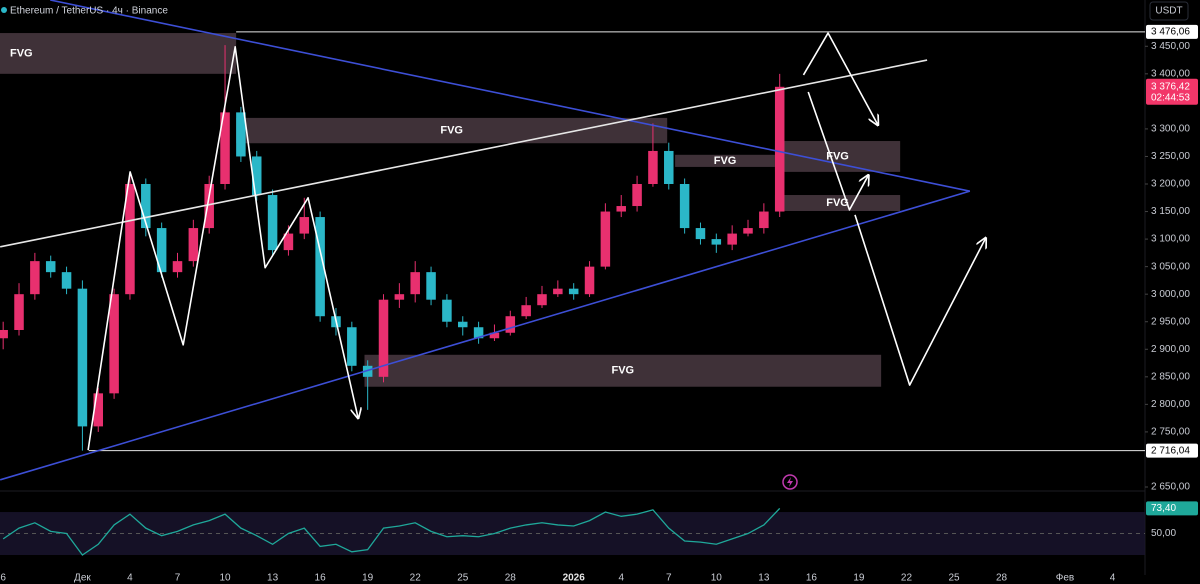  What do you see at coordinates (1065, 578) in the screenshot?
I see `x-tick-label: Фев` at bounding box center [1065, 578].